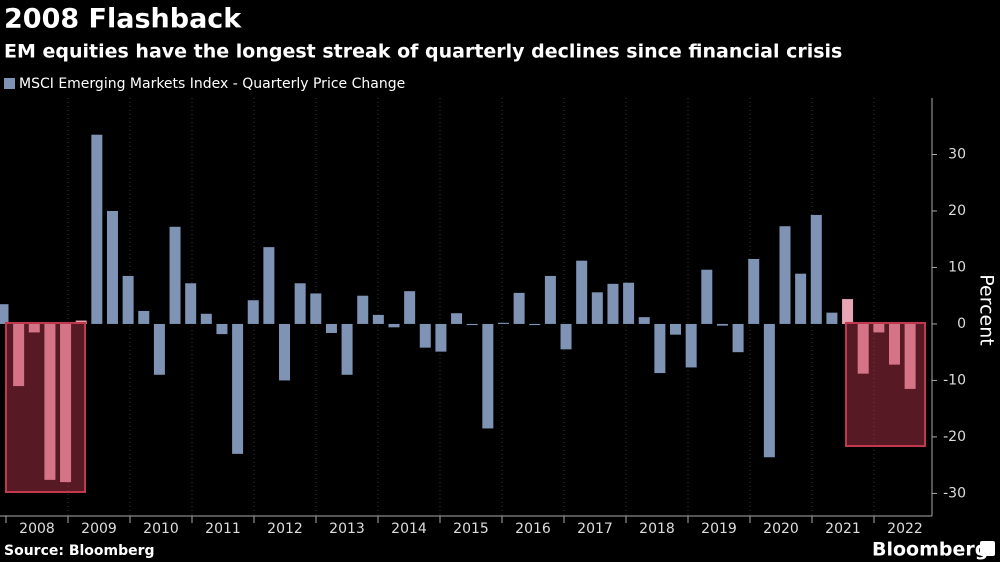 The height and width of the screenshot is (562, 1000). I want to click on brand: Bloomberg, so click(930, 550).